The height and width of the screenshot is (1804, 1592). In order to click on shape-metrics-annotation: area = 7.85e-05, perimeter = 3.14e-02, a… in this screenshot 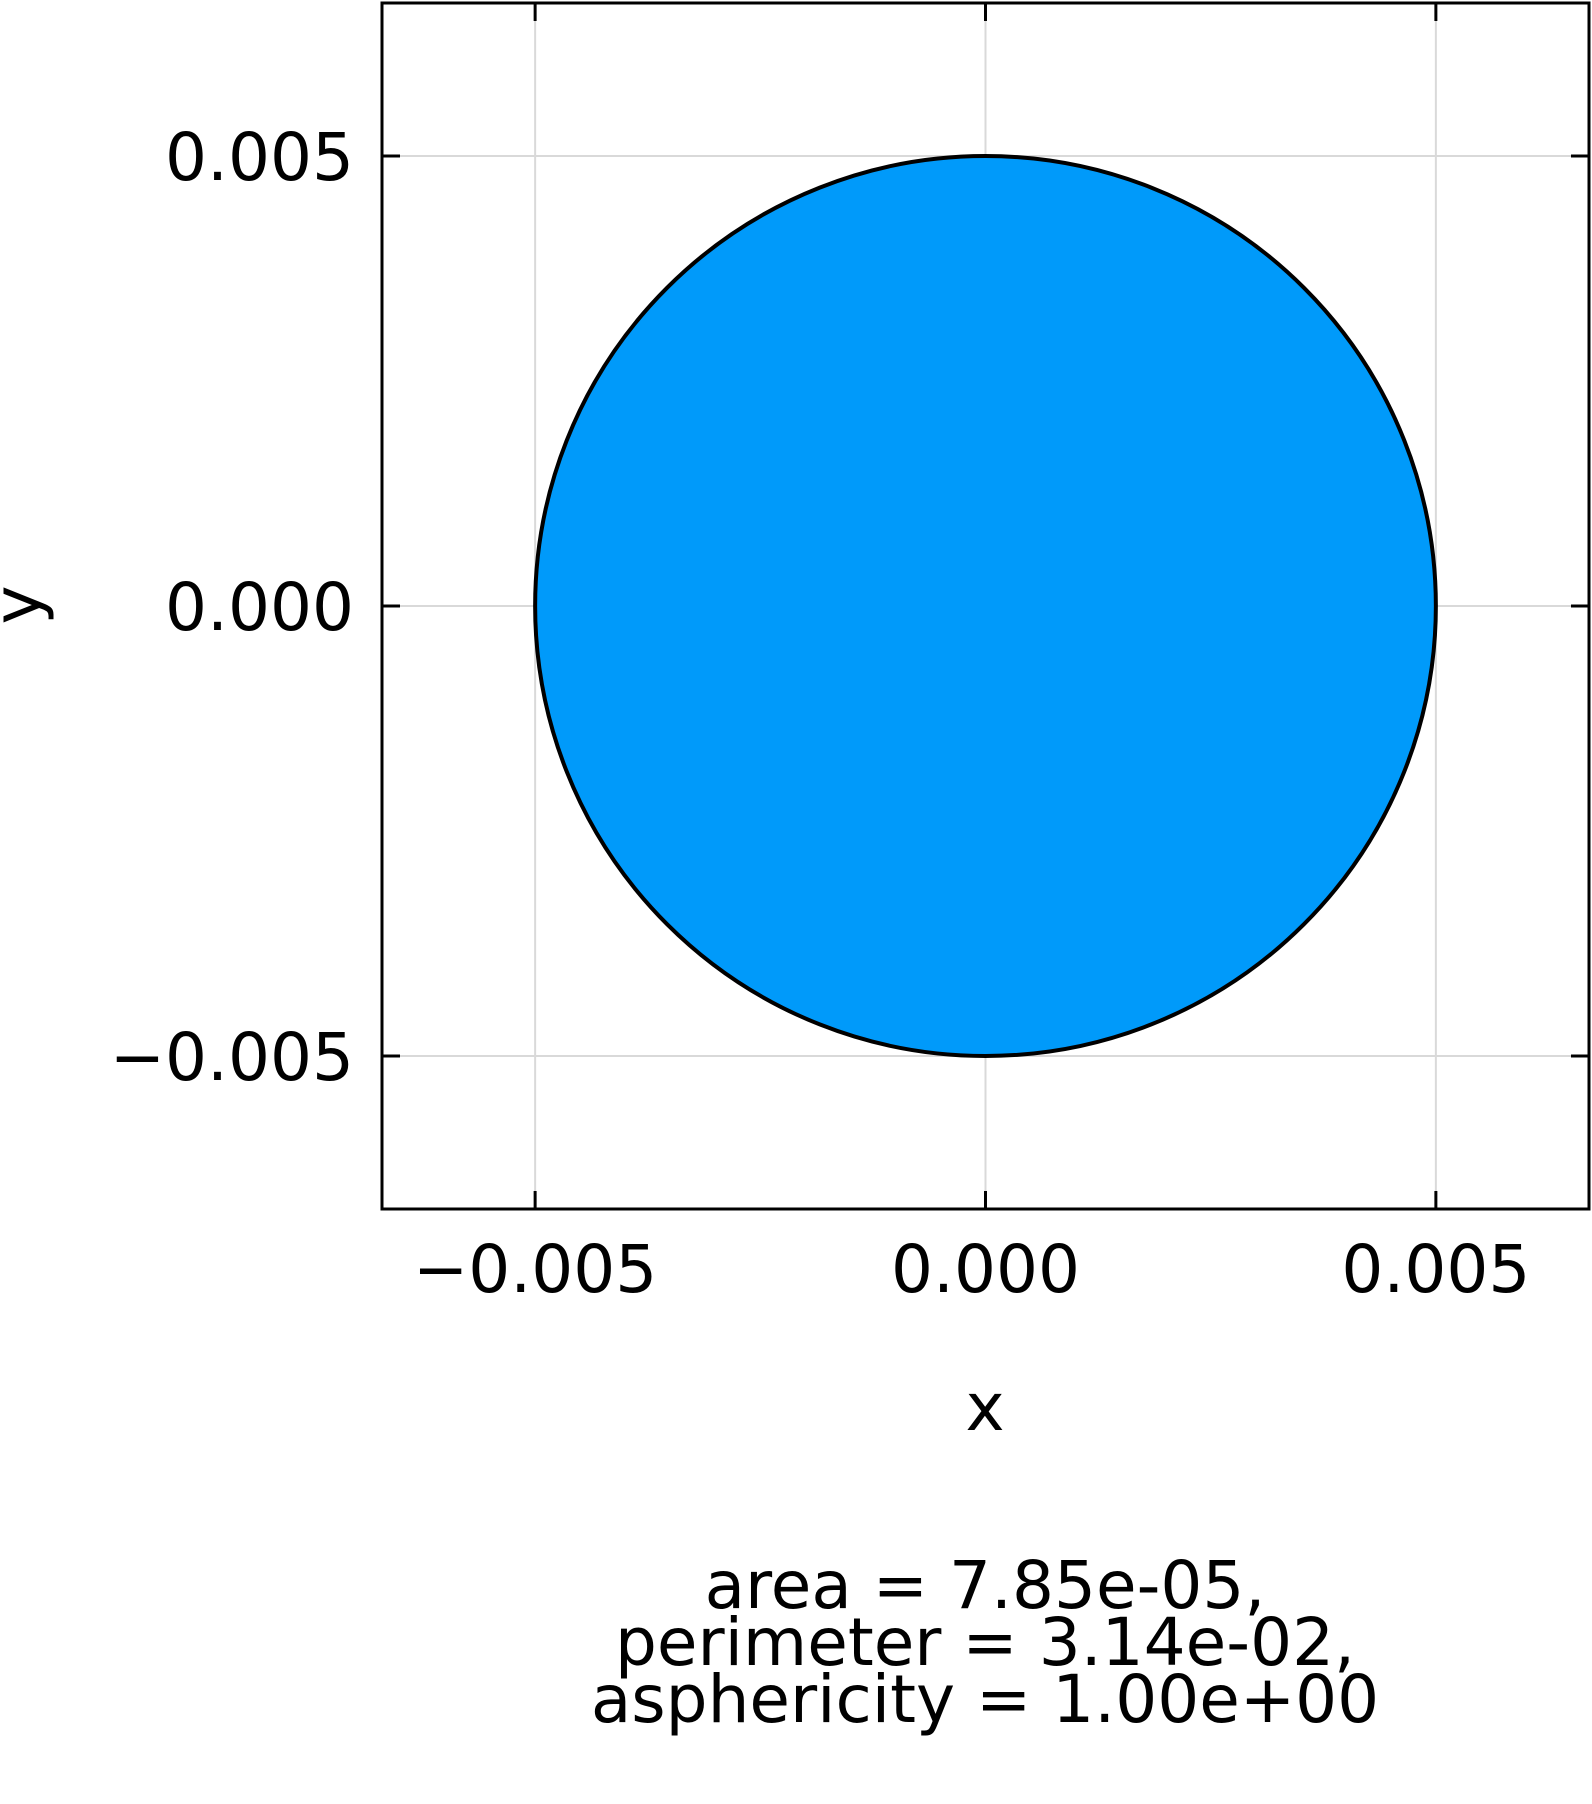, I will do `click(985, 1642)`.